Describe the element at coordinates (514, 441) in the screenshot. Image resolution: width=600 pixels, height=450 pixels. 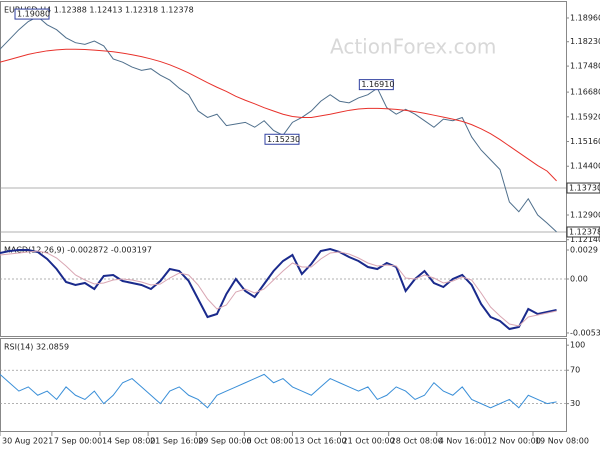
I see `x-tick-label: 12 Nov 00:00` at that location.